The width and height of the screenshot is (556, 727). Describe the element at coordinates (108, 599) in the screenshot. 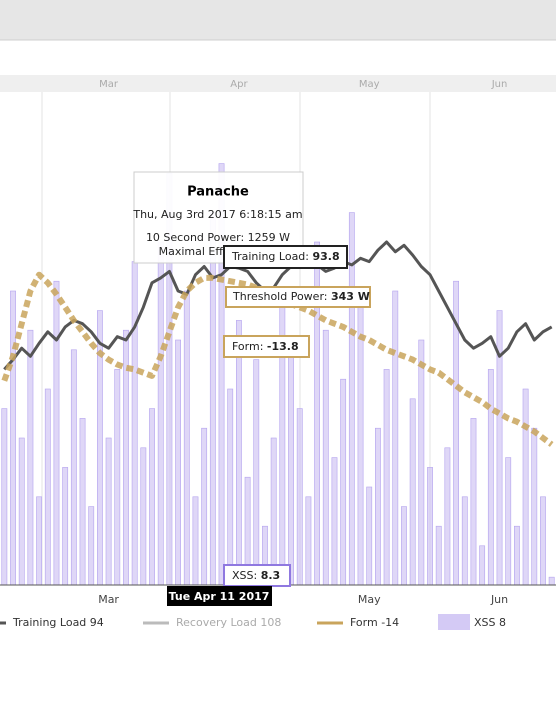

I see `x-tick-label: Mar` at that location.